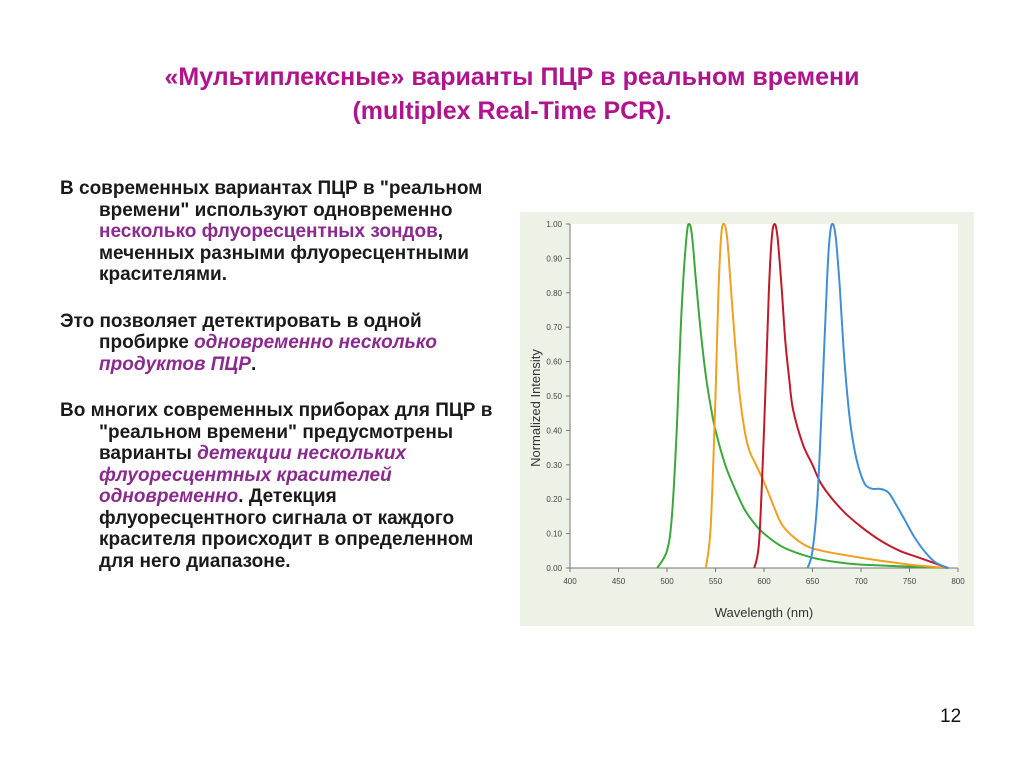 The height and width of the screenshot is (767, 1024). What do you see at coordinates (554, 258) in the screenshot?
I see `y-tick-label: 0.90` at bounding box center [554, 258].